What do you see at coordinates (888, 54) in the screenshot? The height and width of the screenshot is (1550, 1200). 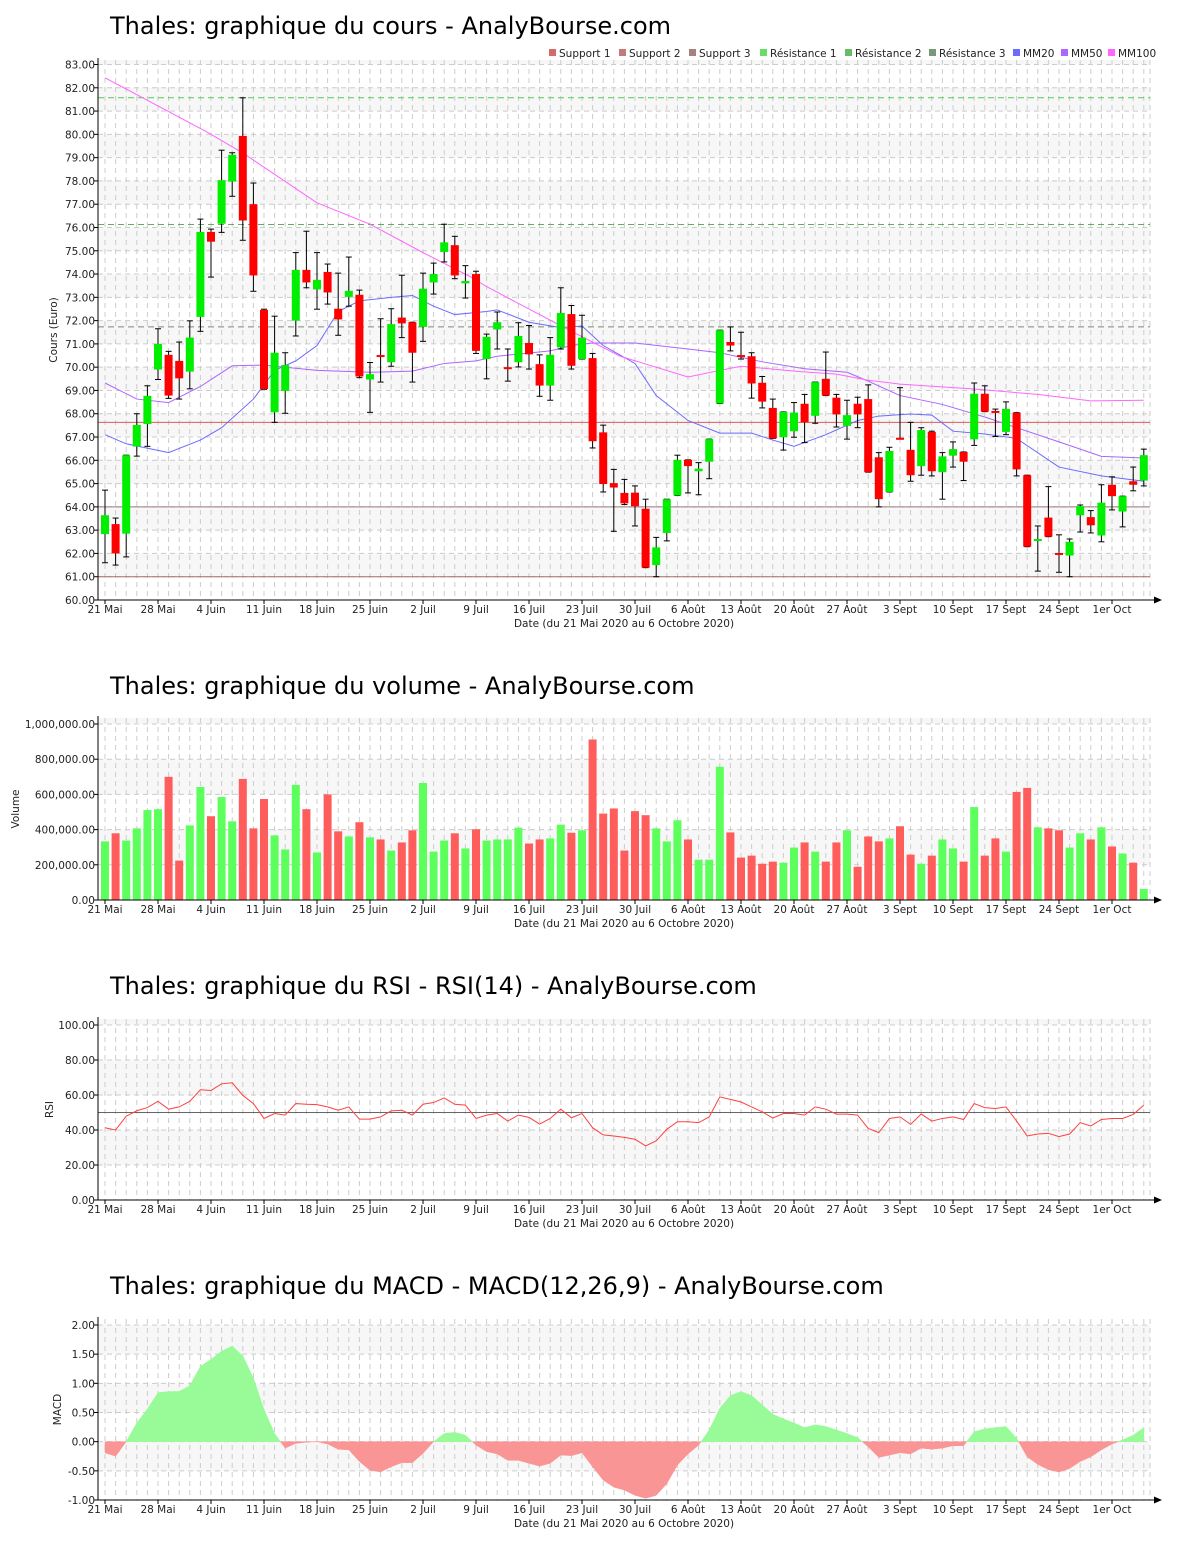 I see `legend-label: Résistance 2` at bounding box center [888, 54].